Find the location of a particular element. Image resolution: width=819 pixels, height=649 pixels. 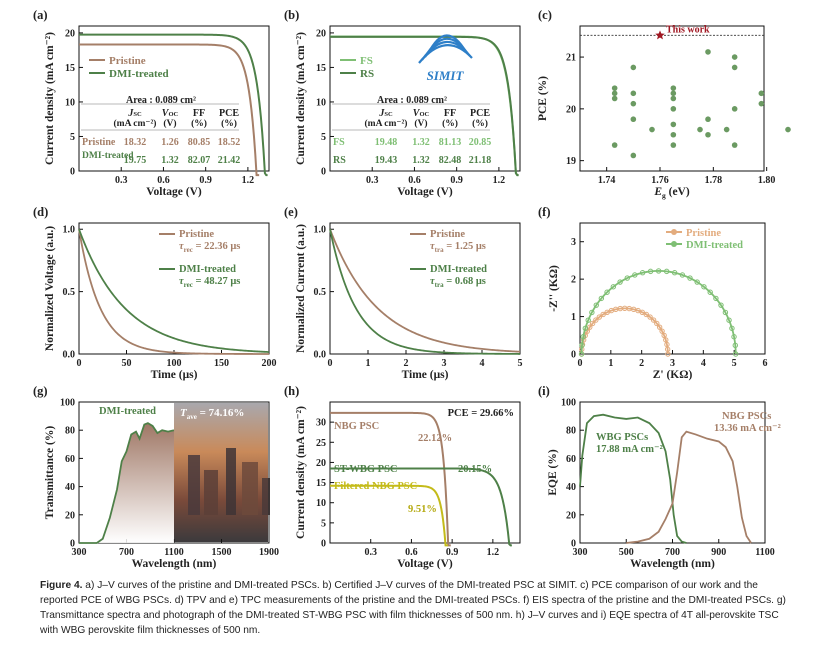

panel-b-table-cell: 1.32 is located at coordinates (421, 160).